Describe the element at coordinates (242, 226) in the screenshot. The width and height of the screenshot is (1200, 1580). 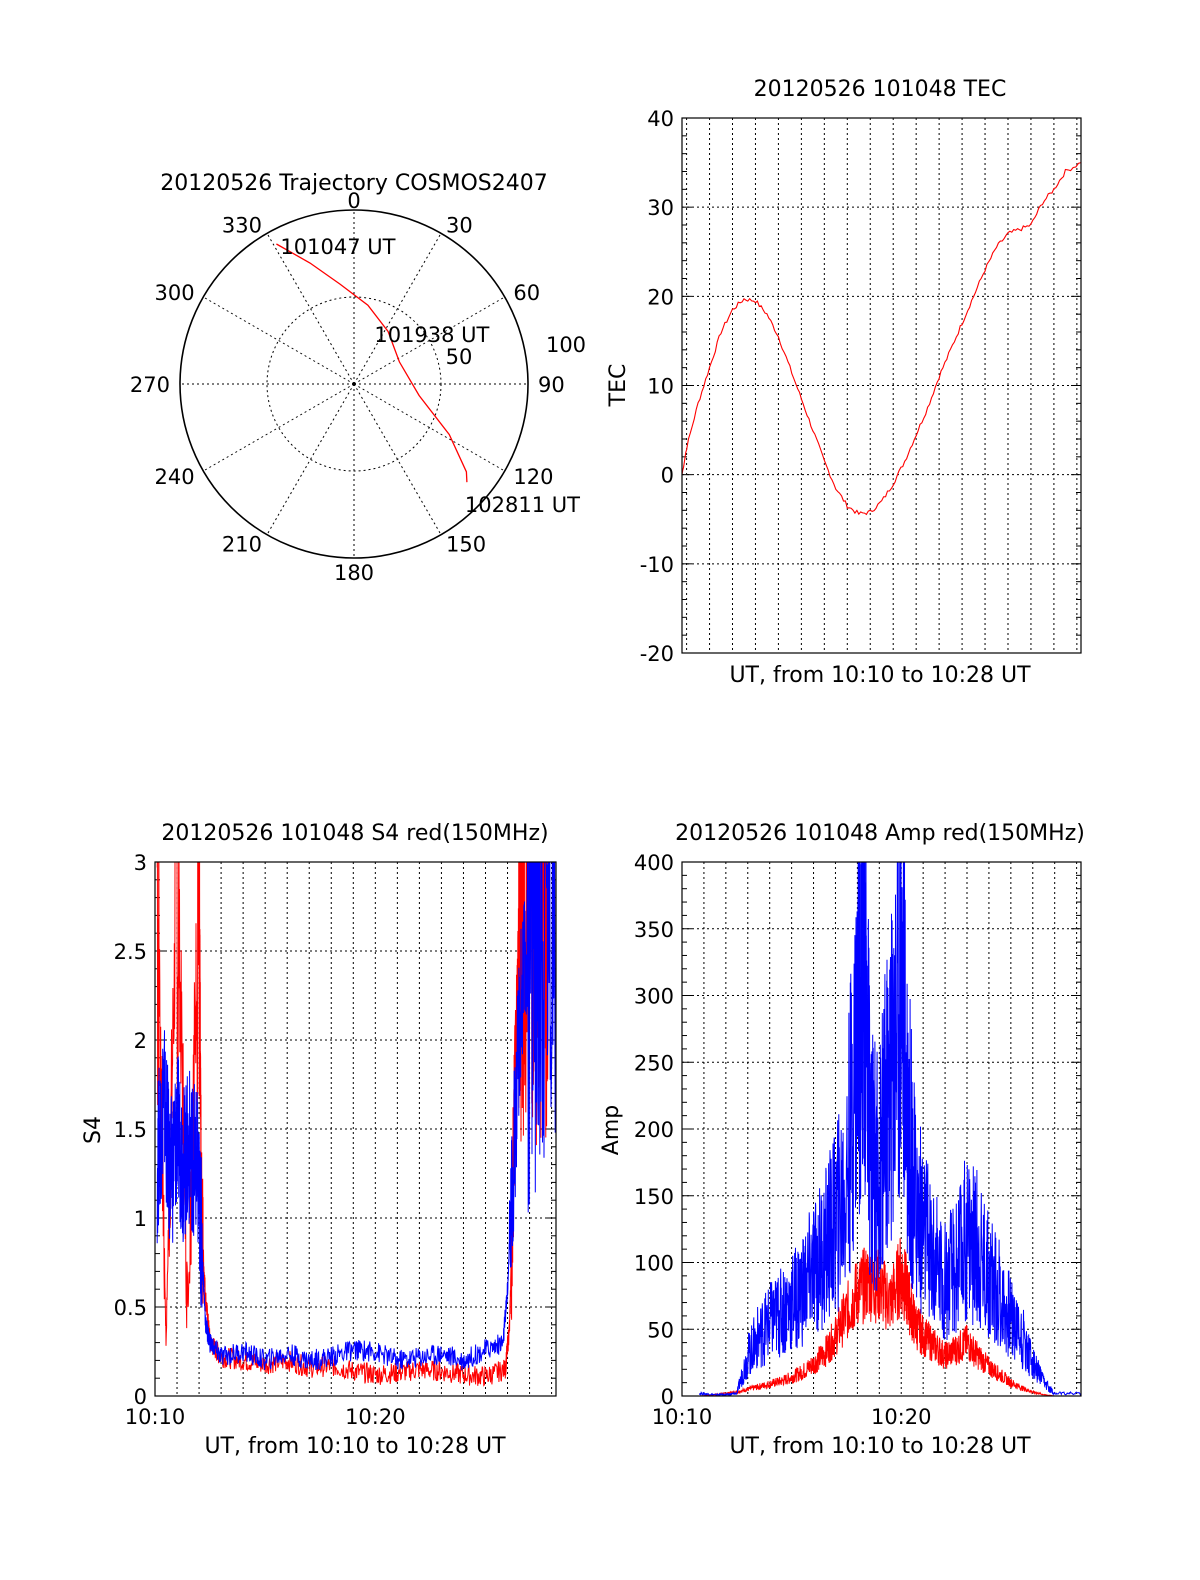
I see `trajectory-angle-tick: 330` at that location.